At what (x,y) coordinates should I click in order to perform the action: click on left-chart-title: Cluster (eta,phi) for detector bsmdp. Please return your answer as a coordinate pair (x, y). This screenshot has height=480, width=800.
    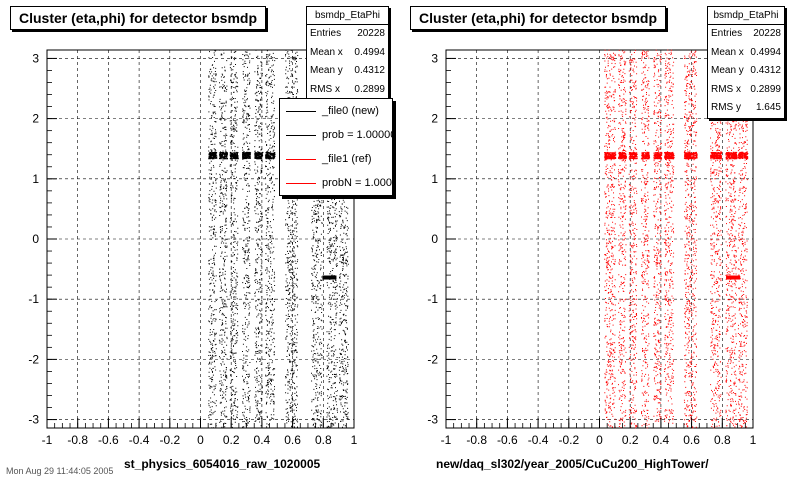
    Looking at the image, I should click on (138, 18).